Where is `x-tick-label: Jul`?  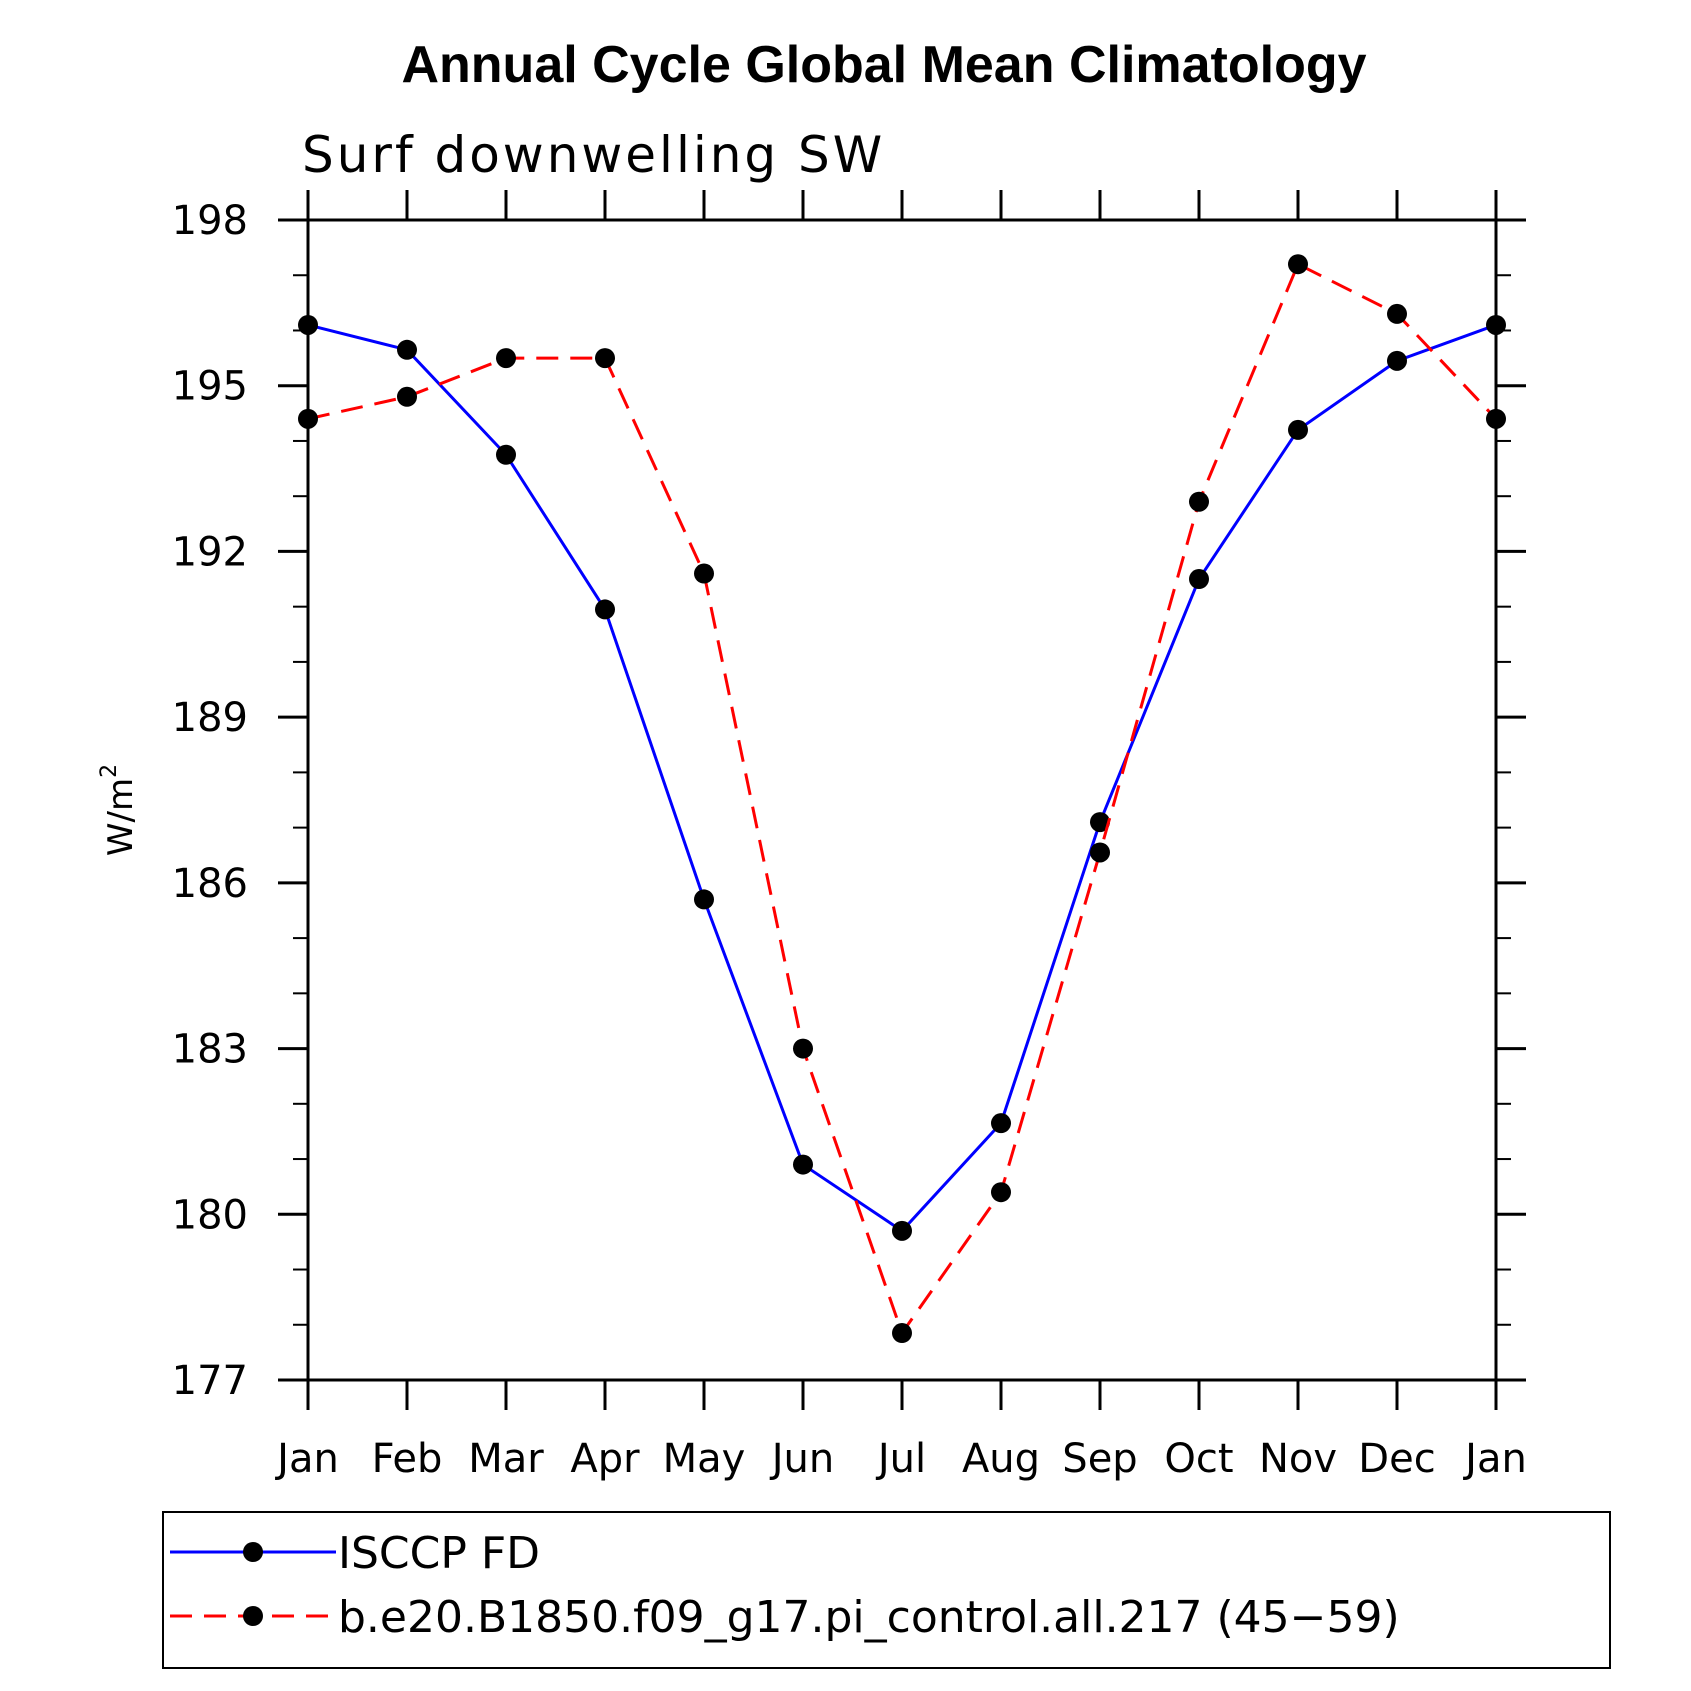
x-tick-label: Jul is located at coordinates (900, 1459).